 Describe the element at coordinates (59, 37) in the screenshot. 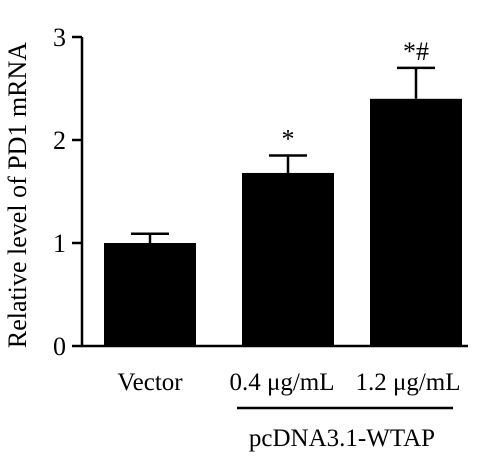

I see `y-tick-label: 3` at that location.